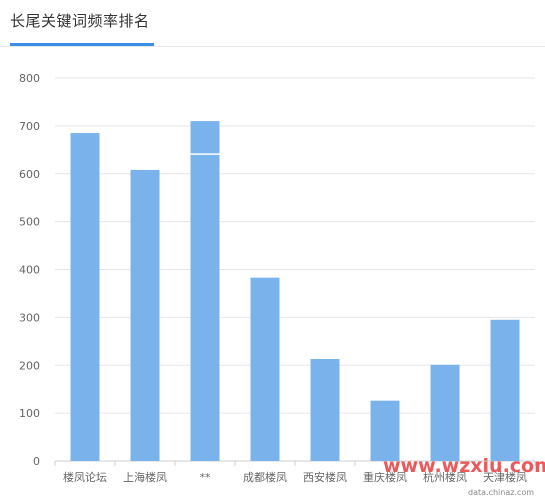  What do you see at coordinates (265, 477) in the screenshot?
I see `x-category-label: 成都楼凤` at bounding box center [265, 477].